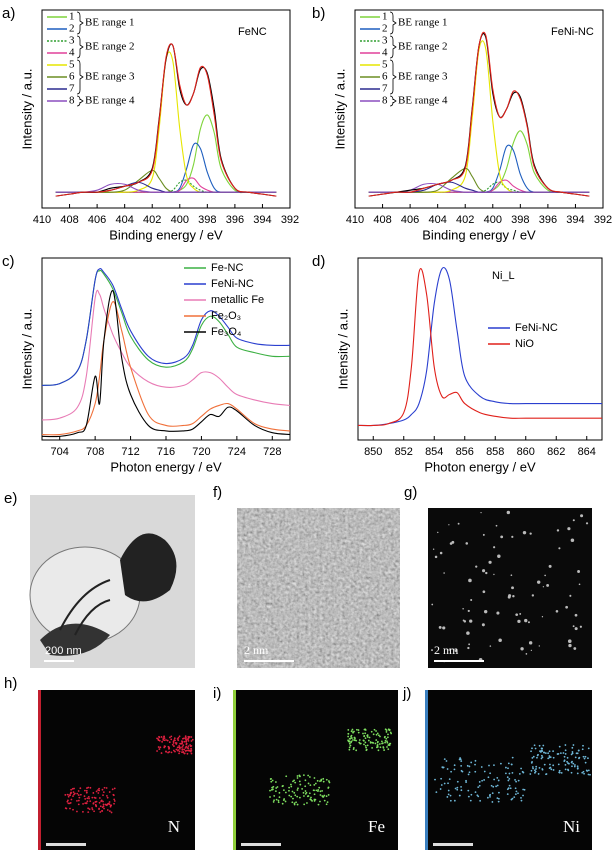 This screenshot has height=854, width=614. Describe the element at coordinates (603, 220) in the screenshot. I see `x-tick-label: 392` at that location.